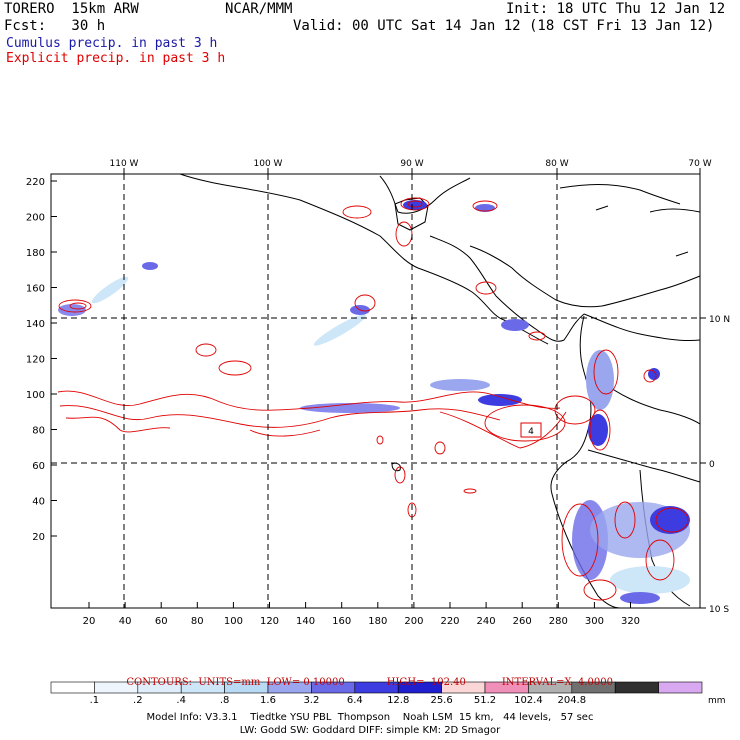 This screenshot has width=740, height=740. Describe the element at coordinates (38, 502) in the screenshot. I see `y-tick-label: 40` at that location.